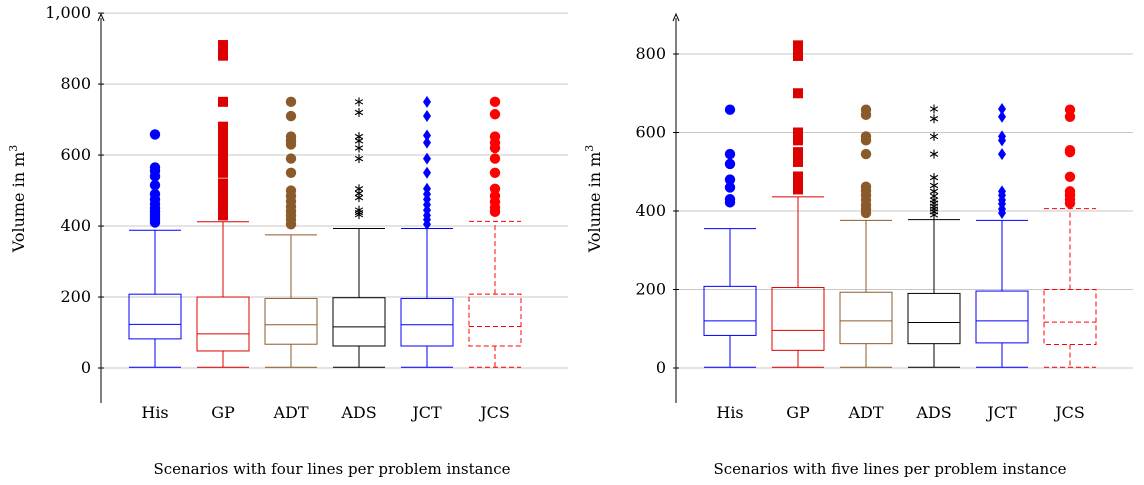  Describe the element at coordinates (650, 210) in the screenshot. I see `y-tick-label: 400` at that location.